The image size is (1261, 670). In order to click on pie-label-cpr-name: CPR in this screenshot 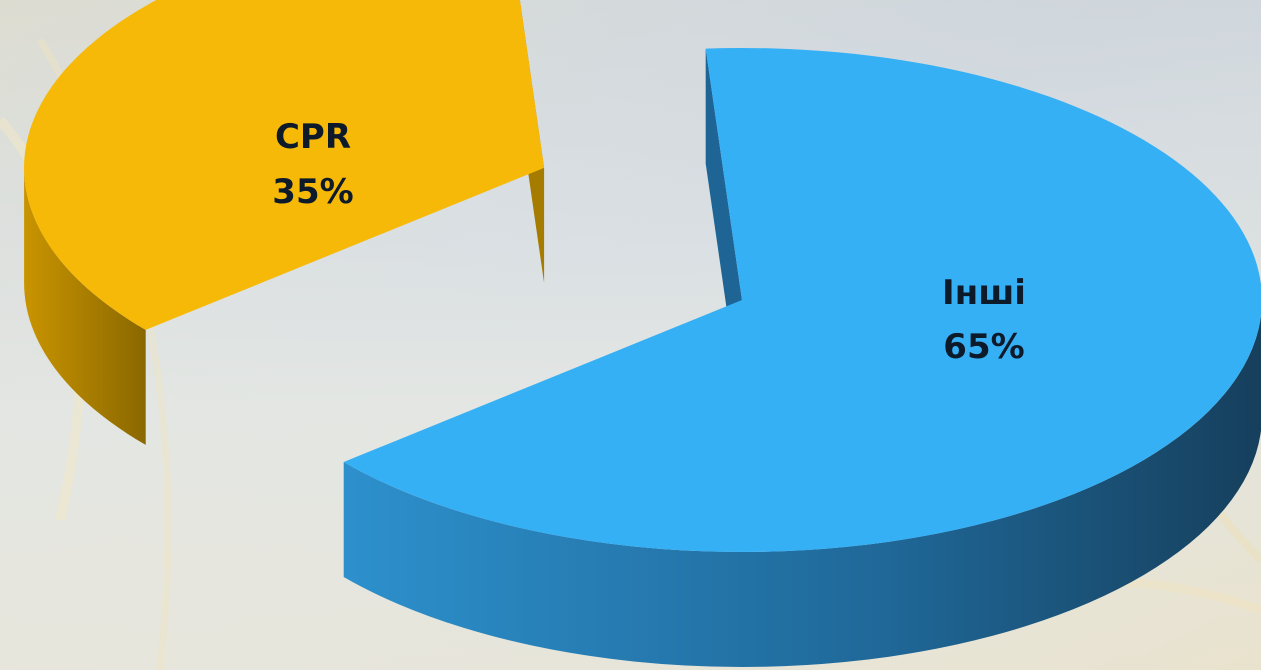, I will do `click(313, 137)`.